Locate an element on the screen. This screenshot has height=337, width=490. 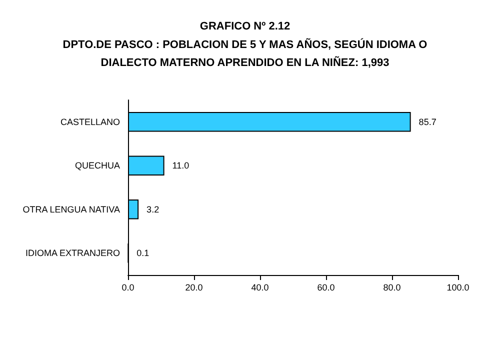
data-label: 3.2 is located at coordinates (153, 209).